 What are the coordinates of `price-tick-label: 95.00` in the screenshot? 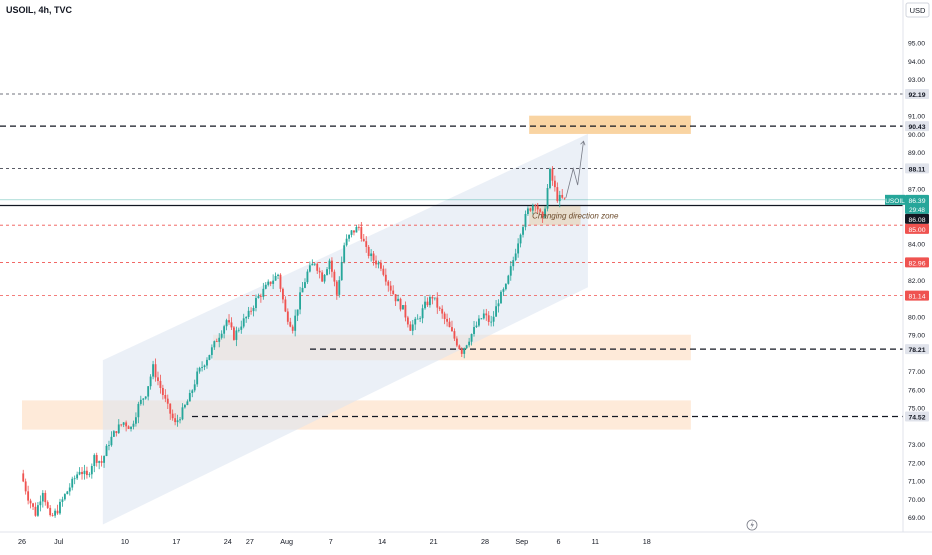 It's located at (916, 44).